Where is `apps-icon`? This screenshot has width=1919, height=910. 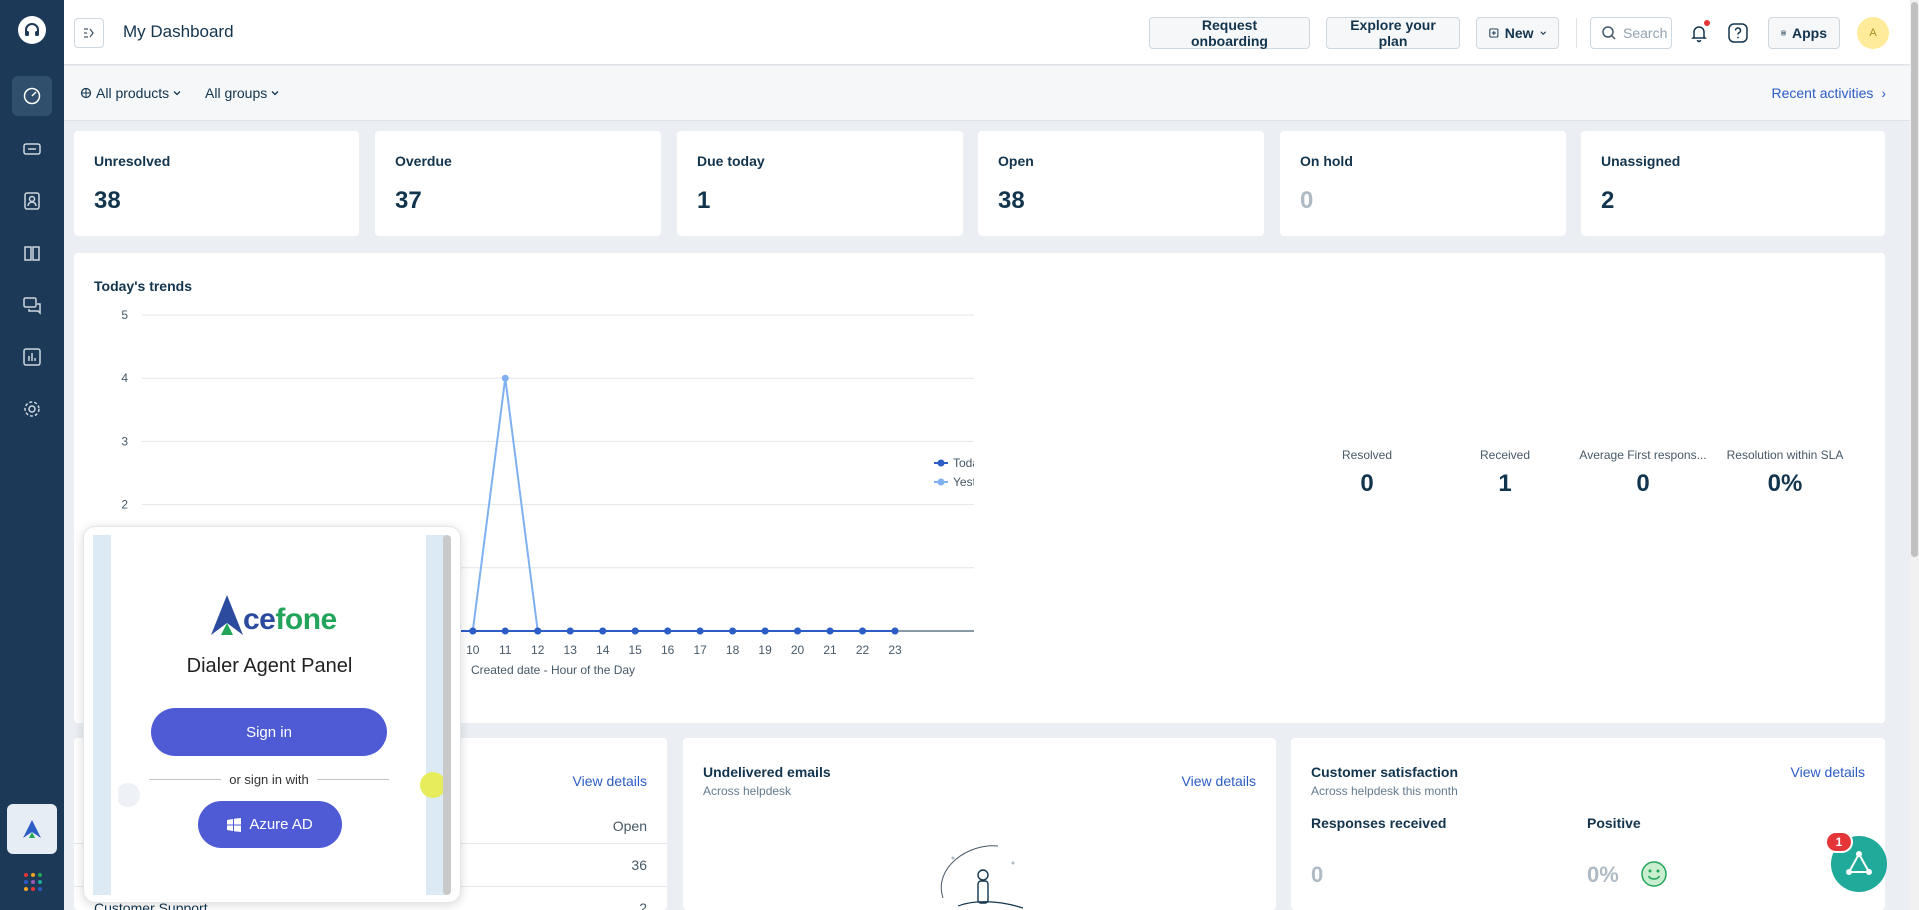
apps-icon is located at coordinates (1783, 33).